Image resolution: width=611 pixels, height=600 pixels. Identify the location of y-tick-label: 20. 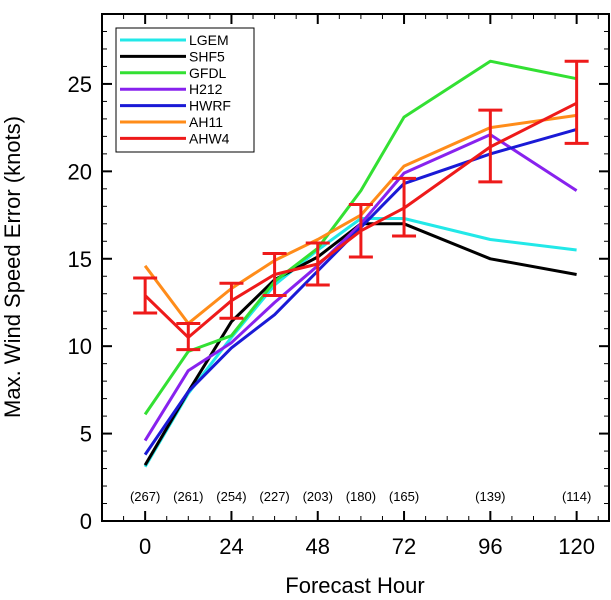
(80, 171).